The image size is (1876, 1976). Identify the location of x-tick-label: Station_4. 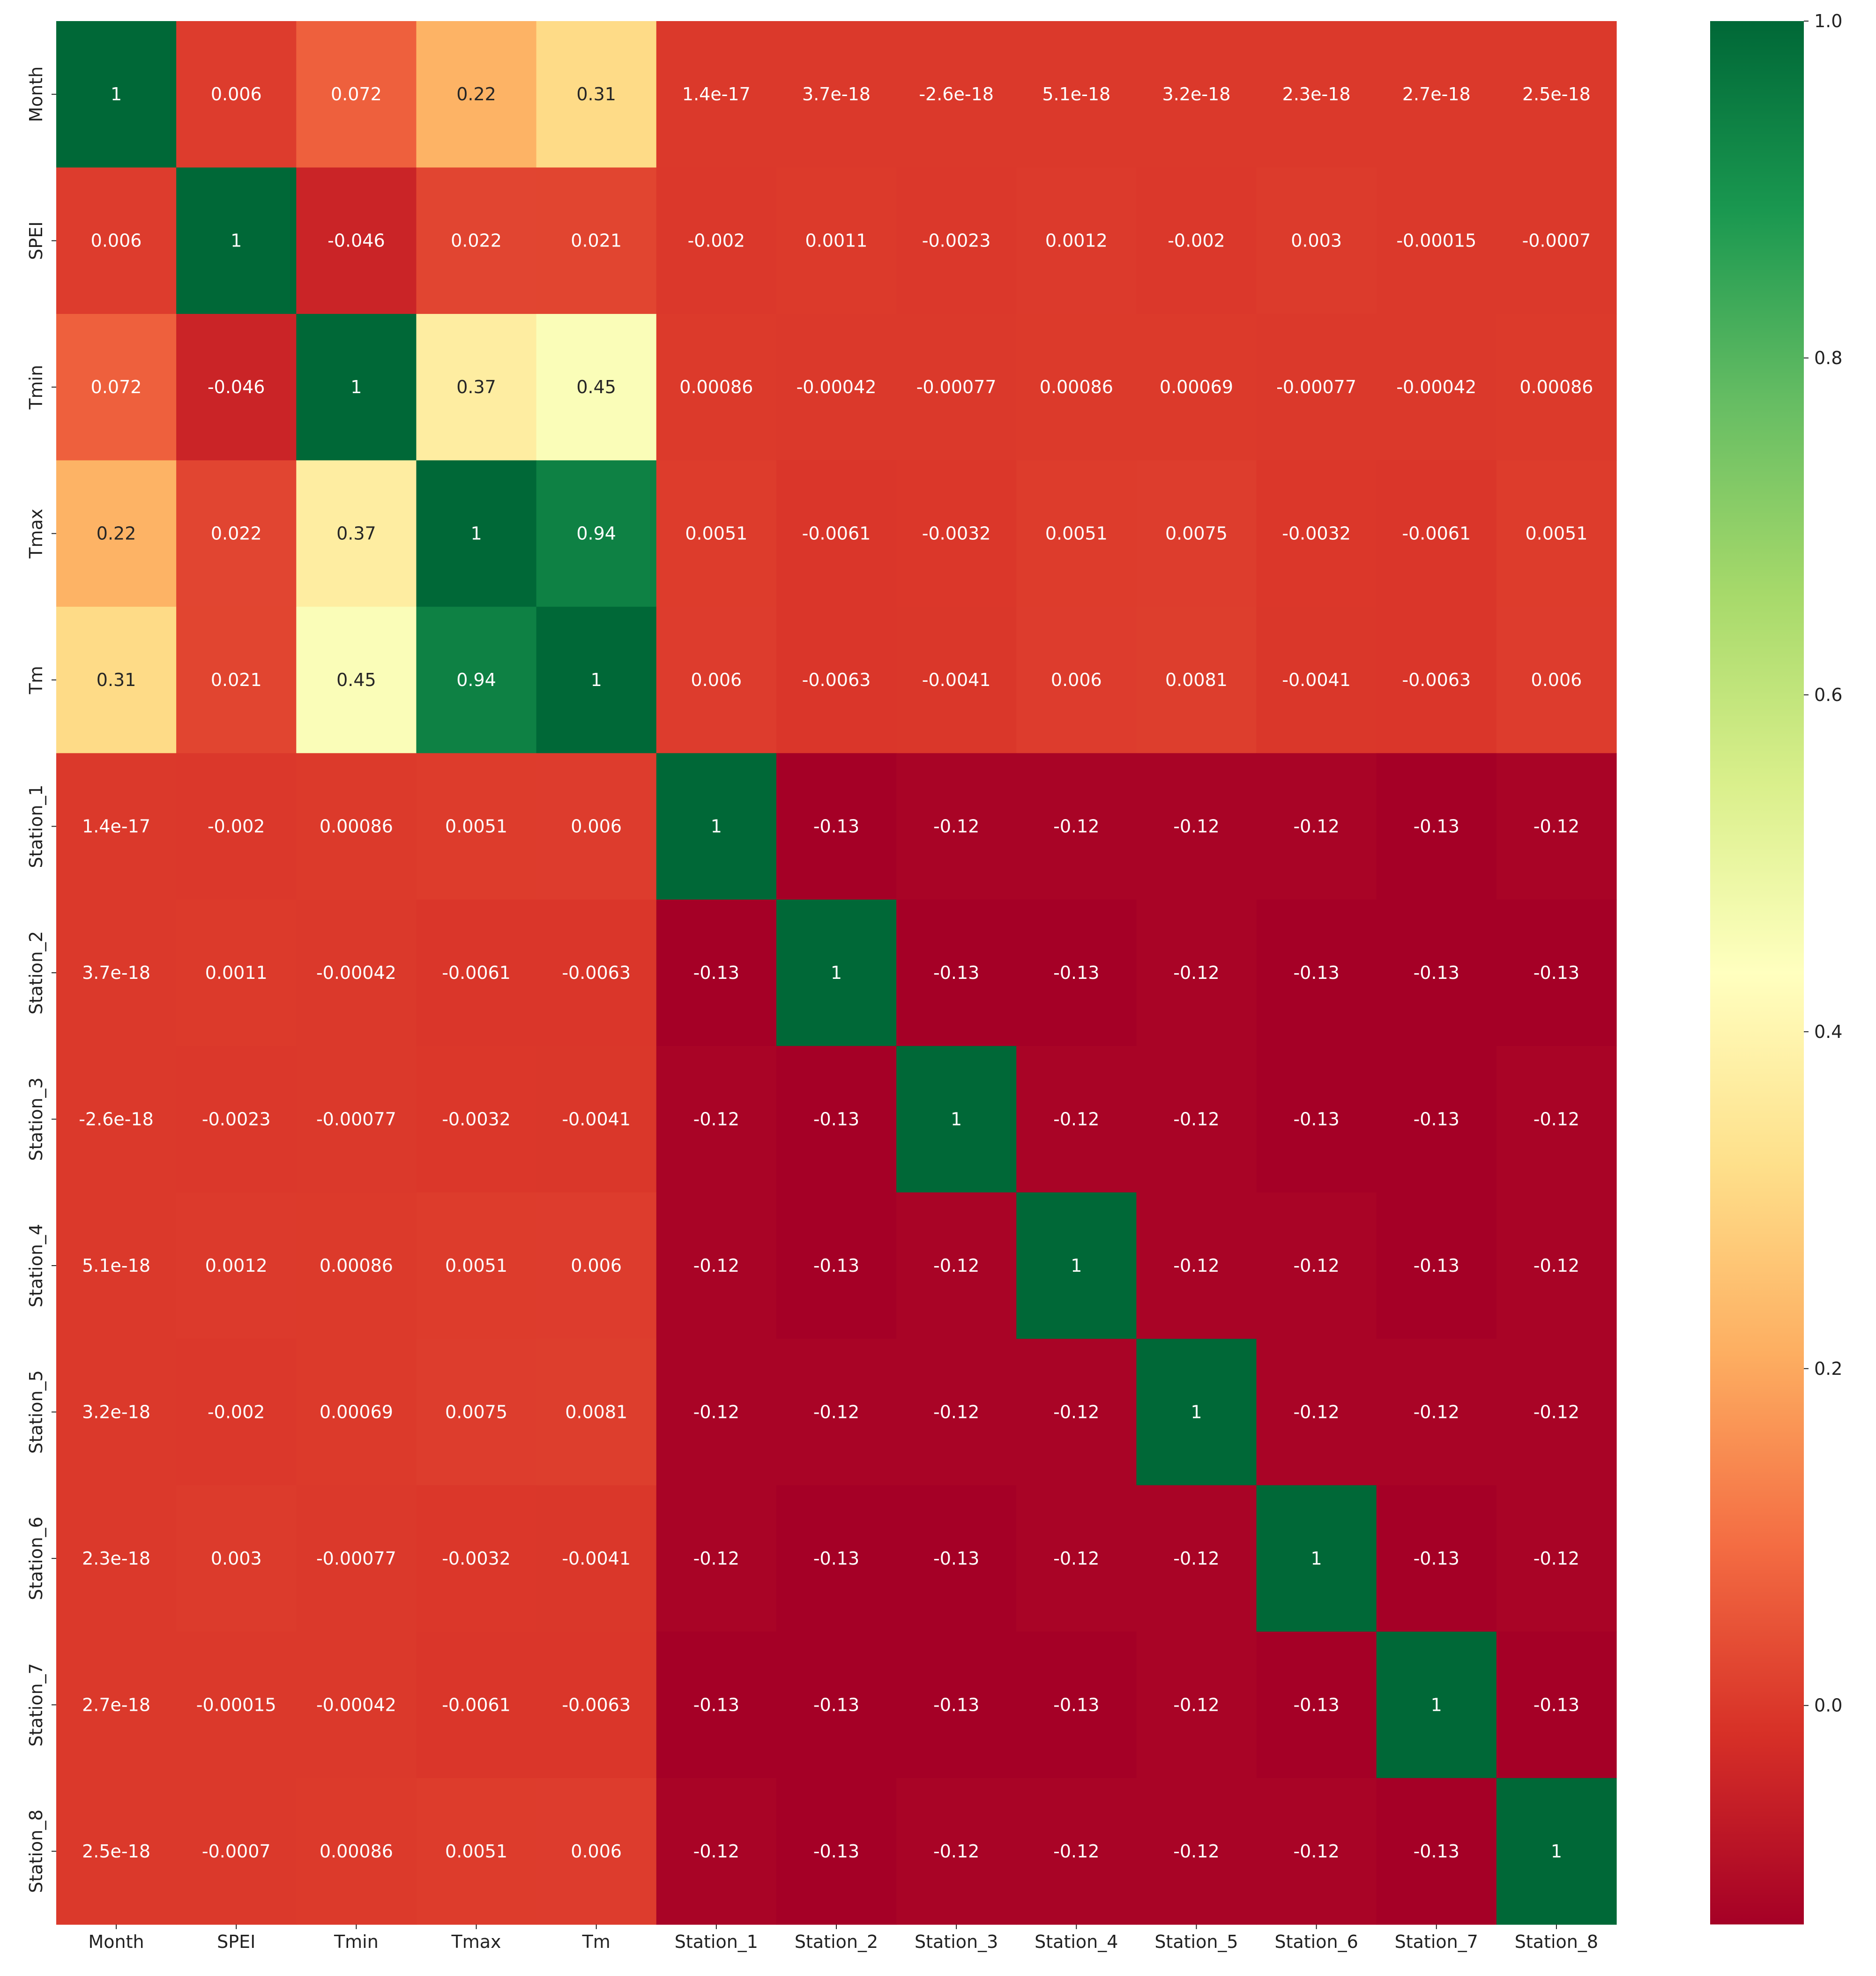
(1077, 1941).